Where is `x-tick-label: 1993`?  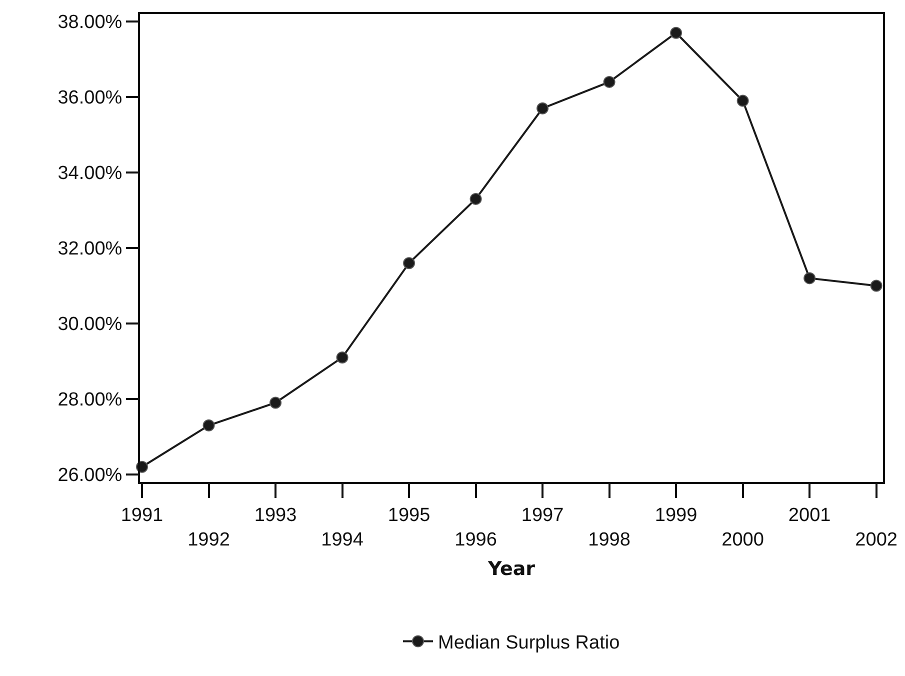
x-tick-label: 1993 is located at coordinates (275, 515).